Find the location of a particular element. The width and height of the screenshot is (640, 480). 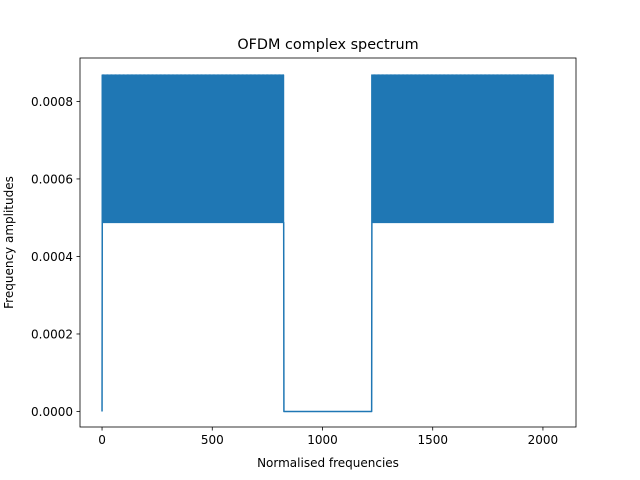

x-axis-ticks: 0 500 1000 1500 2000 is located at coordinates (328, 437).